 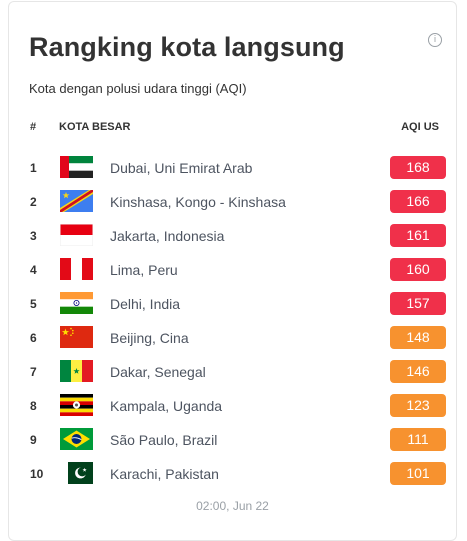 I want to click on page-title: Rangking kota langsung, so click(x=187, y=47).